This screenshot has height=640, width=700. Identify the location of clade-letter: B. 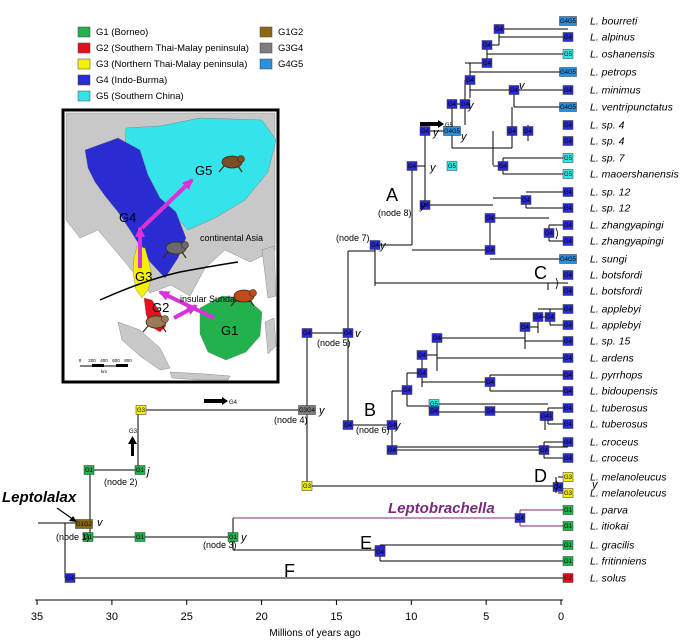
(370, 410).